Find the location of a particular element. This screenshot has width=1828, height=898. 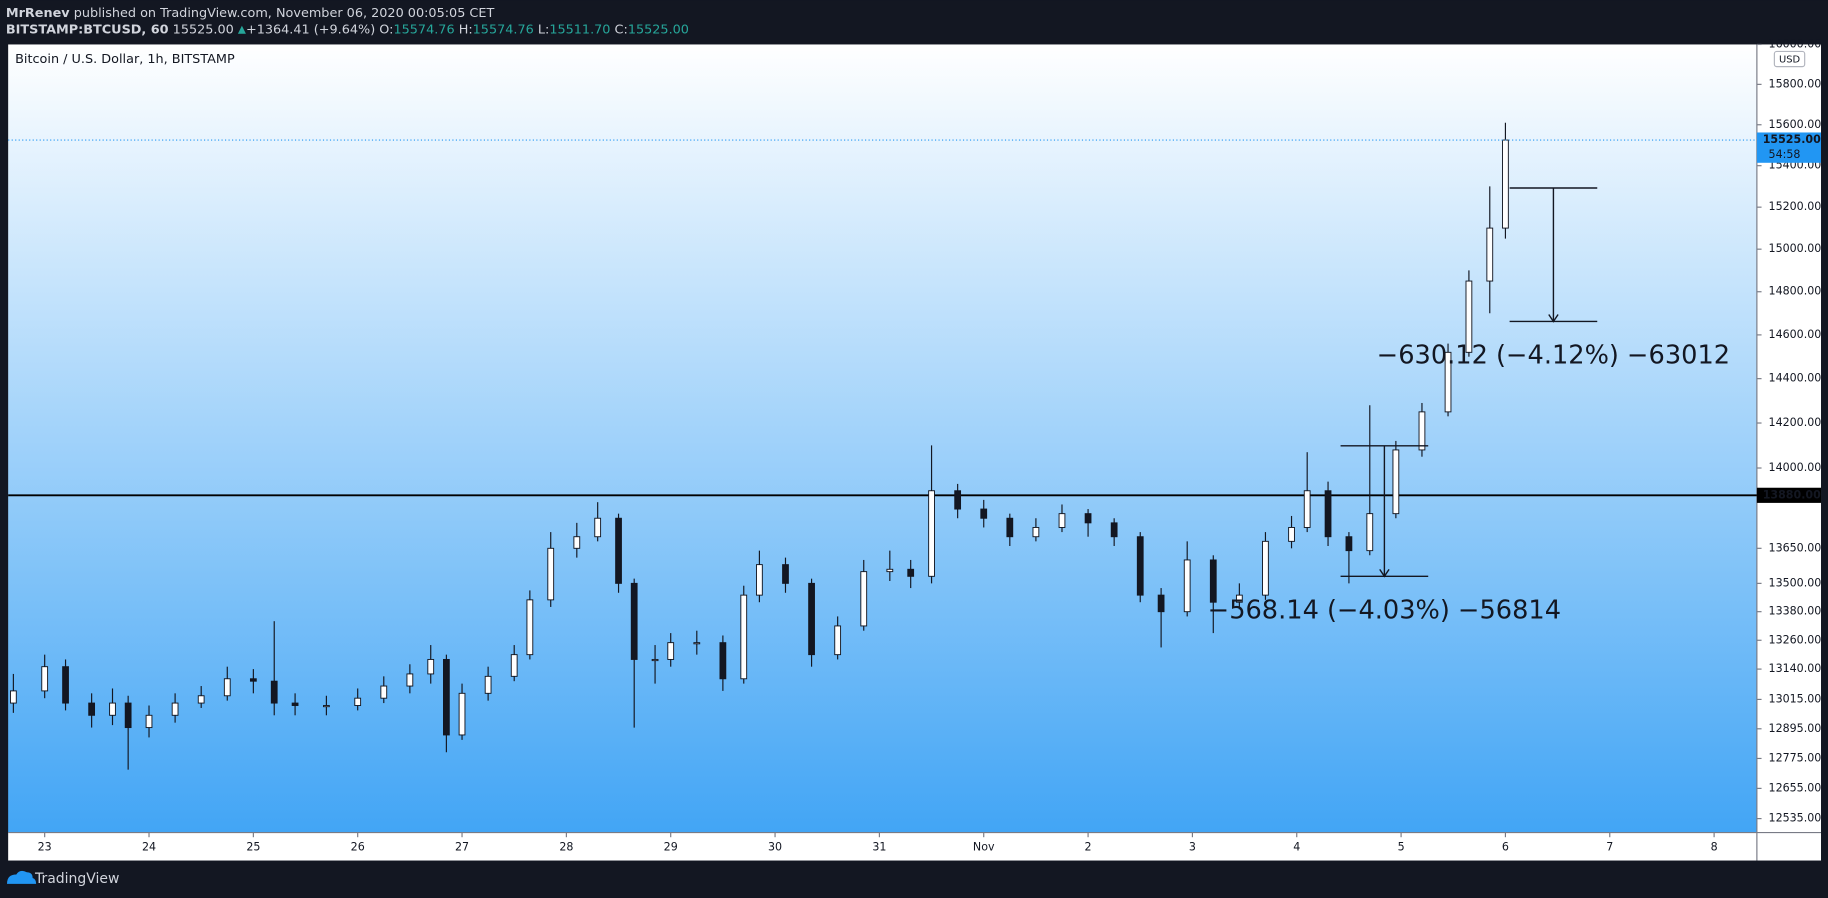

x-tick-label: 30 is located at coordinates (775, 847).